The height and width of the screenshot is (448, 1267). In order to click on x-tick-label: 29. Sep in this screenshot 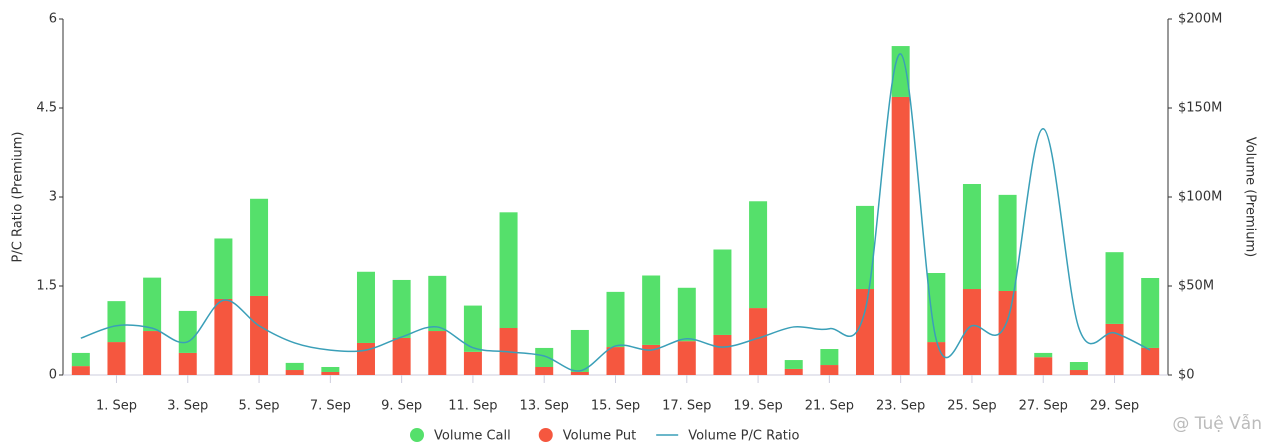, I will do `click(1114, 406)`.